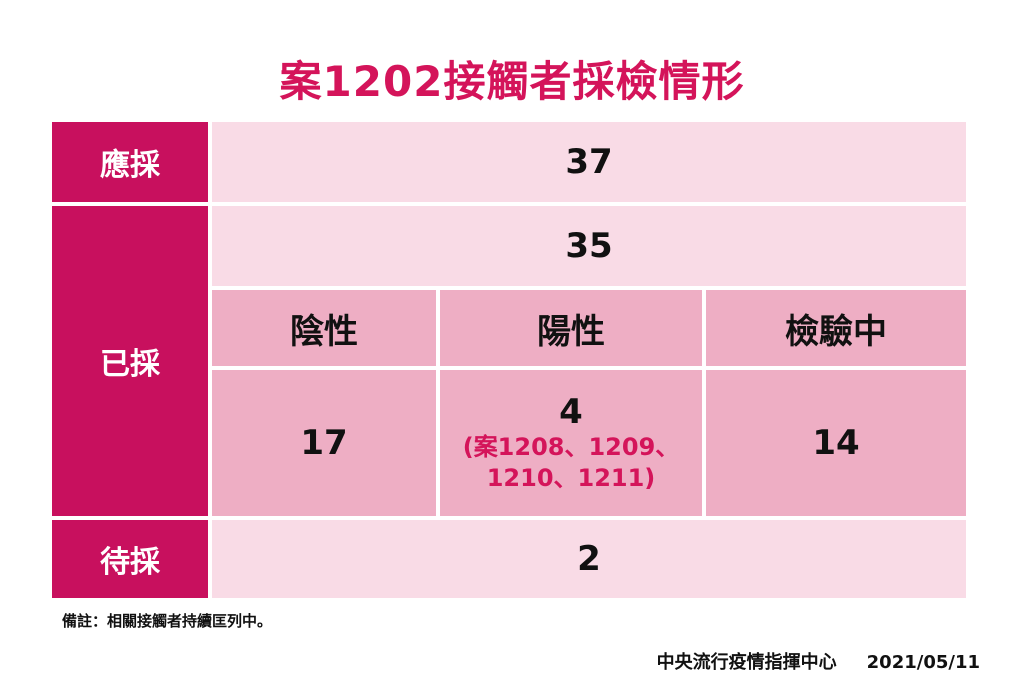 Image resolution: width=1024 pixels, height=680 pixels. What do you see at coordinates (836, 443) in the screenshot?
I see `pending-value: 14` at bounding box center [836, 443].